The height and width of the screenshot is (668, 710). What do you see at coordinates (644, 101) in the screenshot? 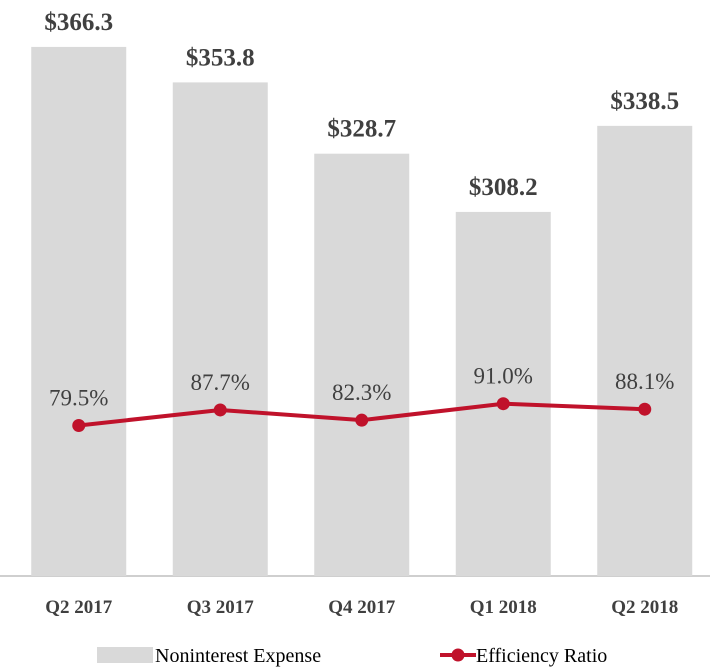
I see `bar-value-label: $338.5` at bounding box center [644, 101].